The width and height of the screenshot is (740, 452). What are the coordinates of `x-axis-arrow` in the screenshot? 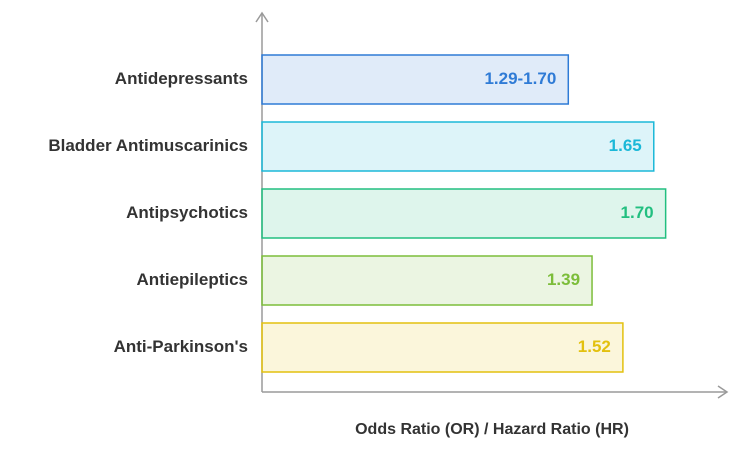 It's located at (723, 392).